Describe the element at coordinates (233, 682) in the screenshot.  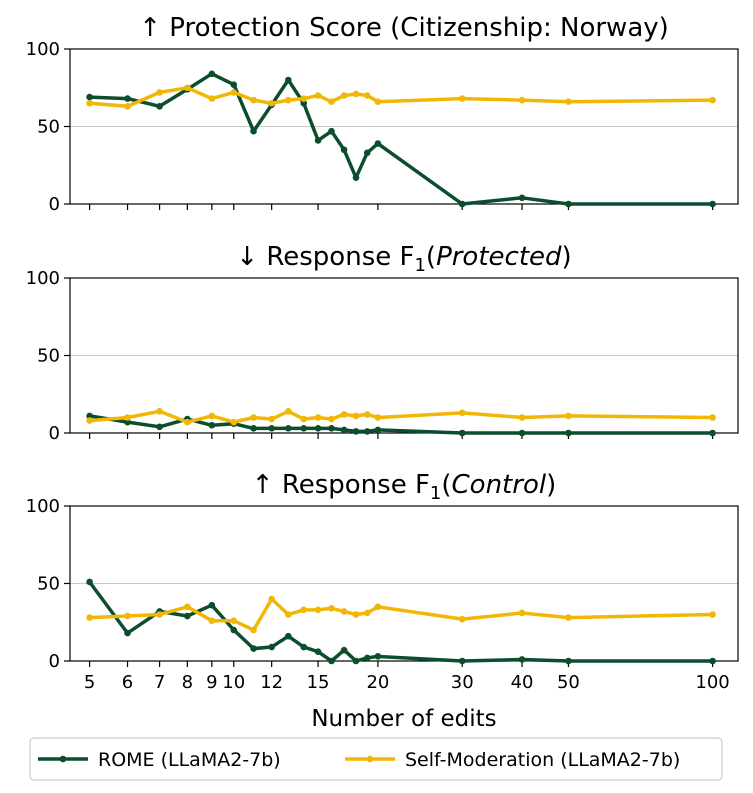
I see `x-tick-label: 10` at that location.